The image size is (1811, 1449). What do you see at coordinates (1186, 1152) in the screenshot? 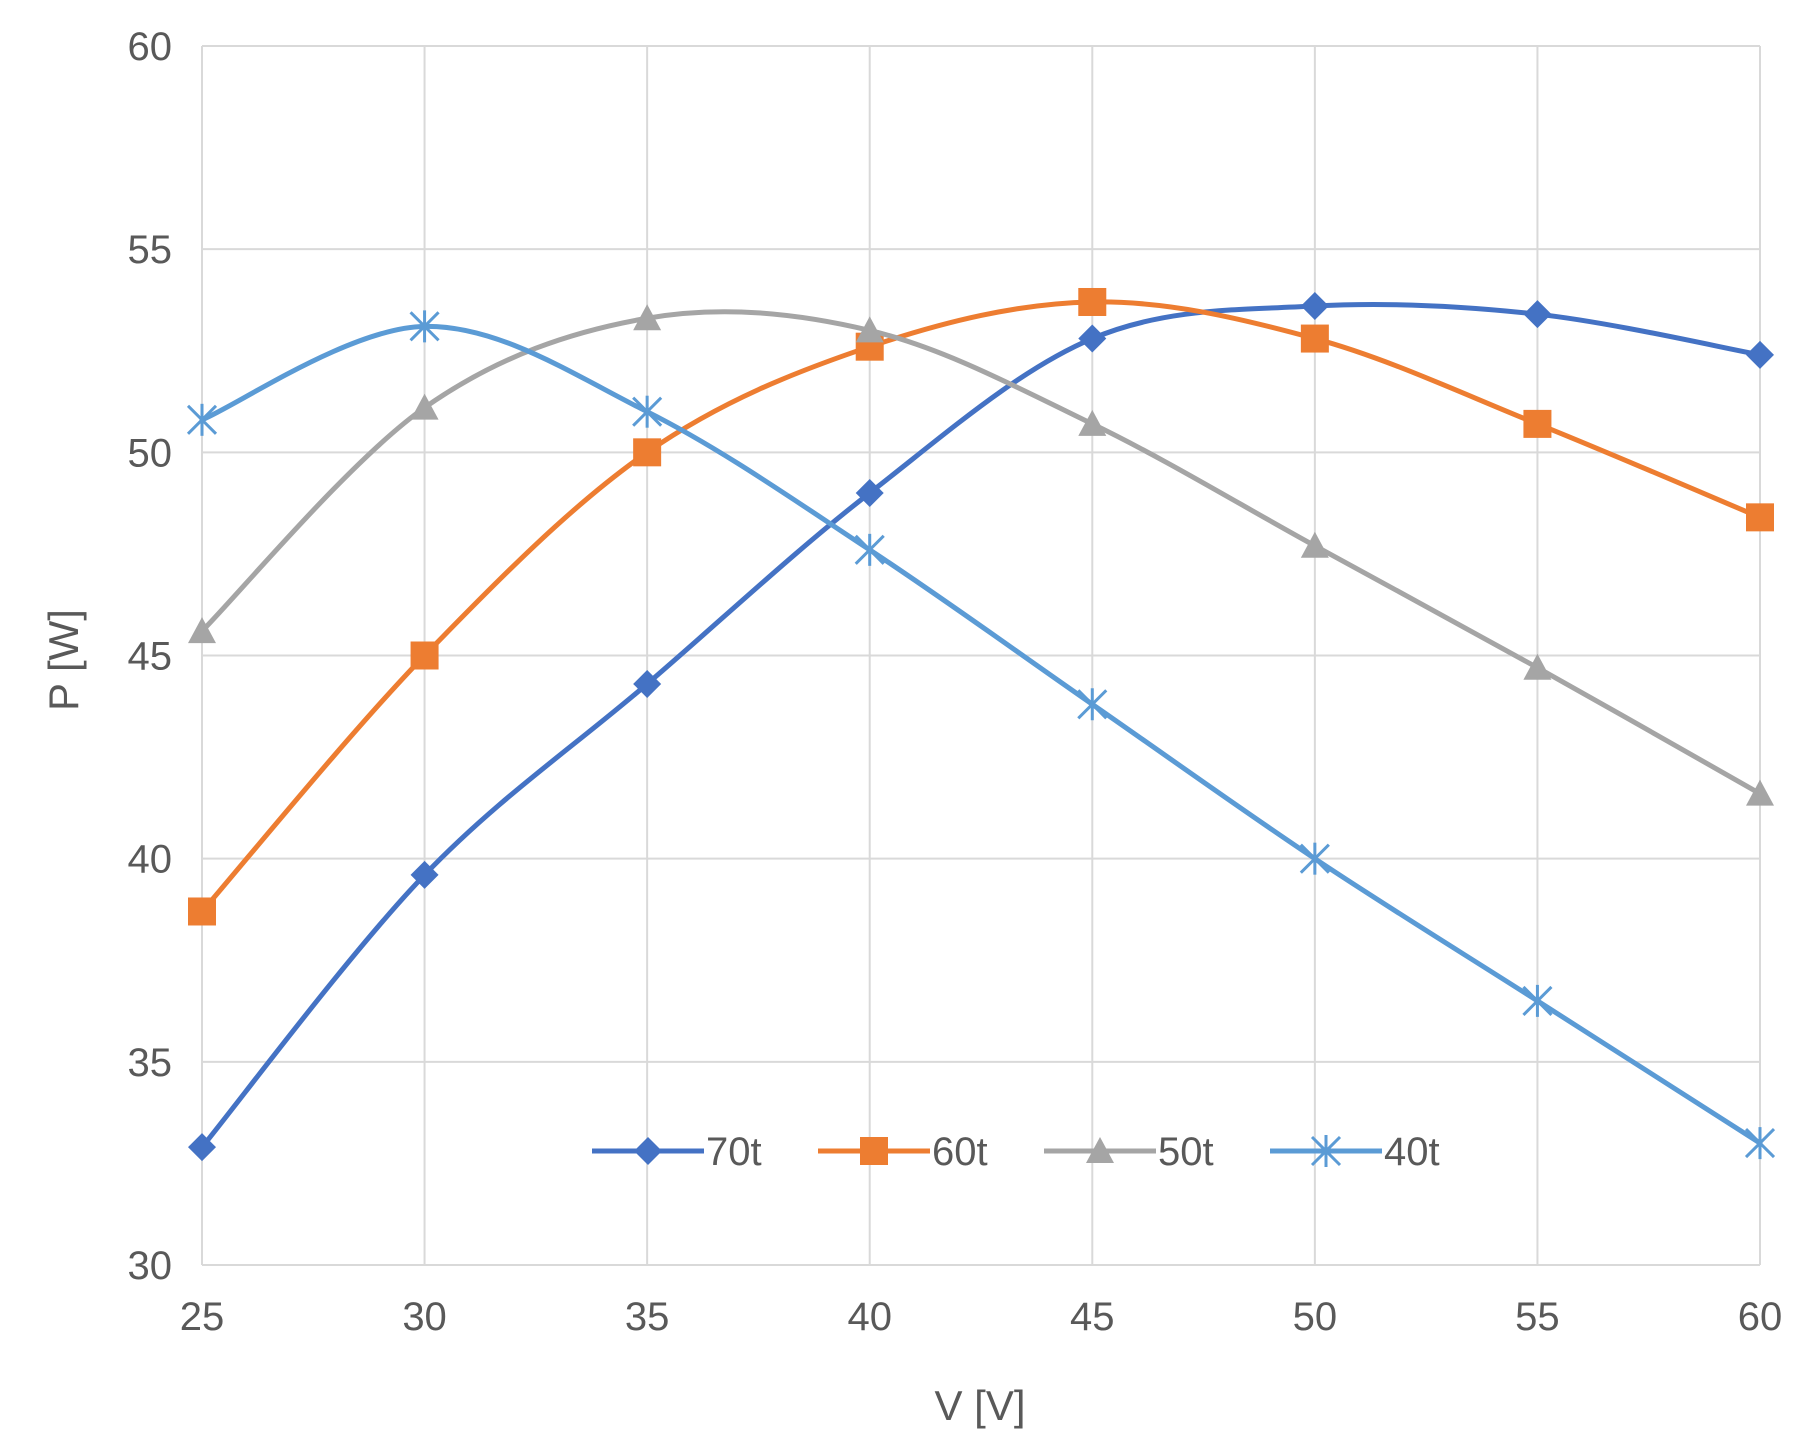
I see `legend-label: 50t` at bounding box center [1186, 1152].